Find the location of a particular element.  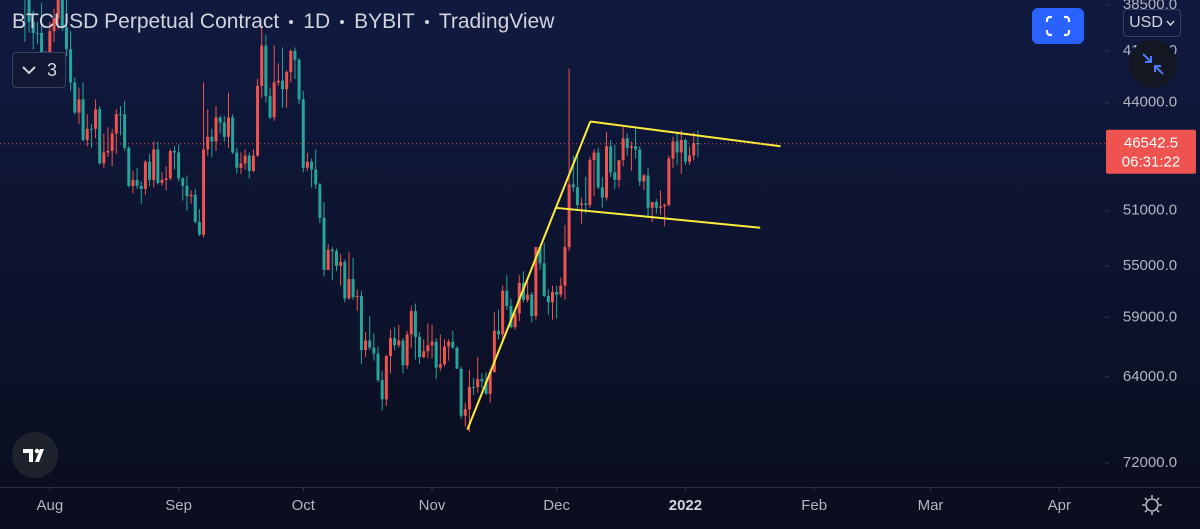

collapse-icon is located at coordinates (1153, 64).